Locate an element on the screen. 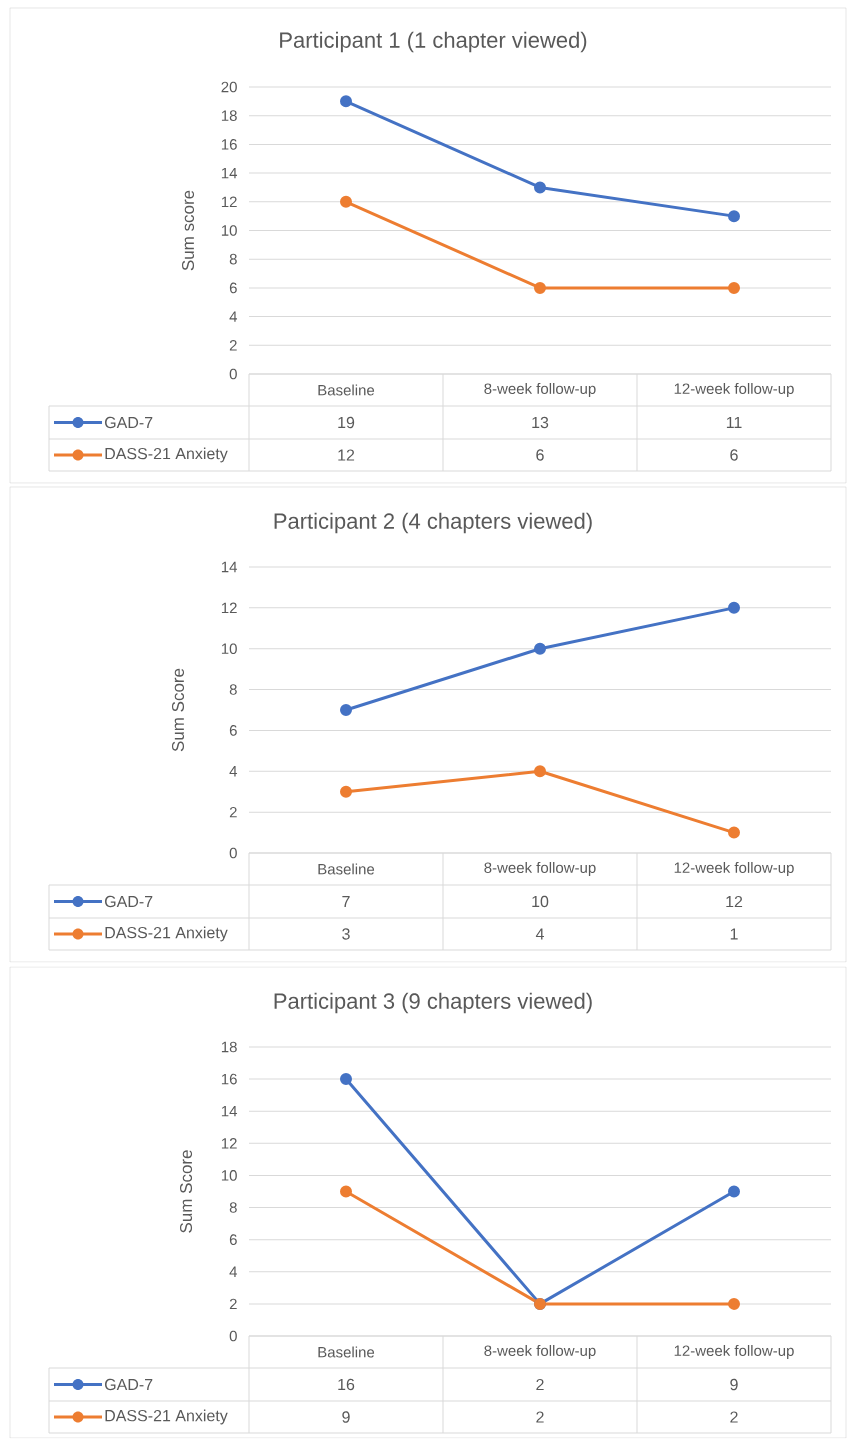 The width and height of the screenshot is (847, 1439). data-label: 1 is located at coordinates (734, 934).